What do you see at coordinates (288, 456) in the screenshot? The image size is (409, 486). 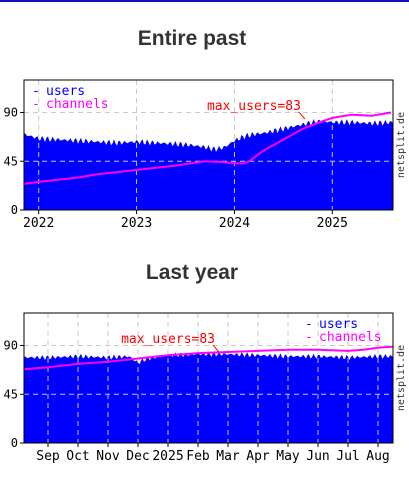 I see `x-tick-label-May: May` at bounding box center [288, 456].